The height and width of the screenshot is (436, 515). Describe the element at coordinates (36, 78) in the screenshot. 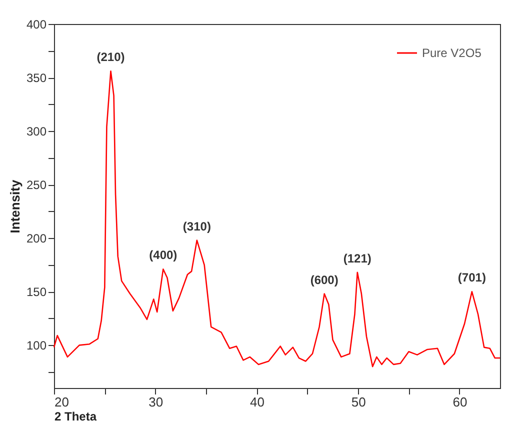

I see `y-tick-label: 350` at that location.